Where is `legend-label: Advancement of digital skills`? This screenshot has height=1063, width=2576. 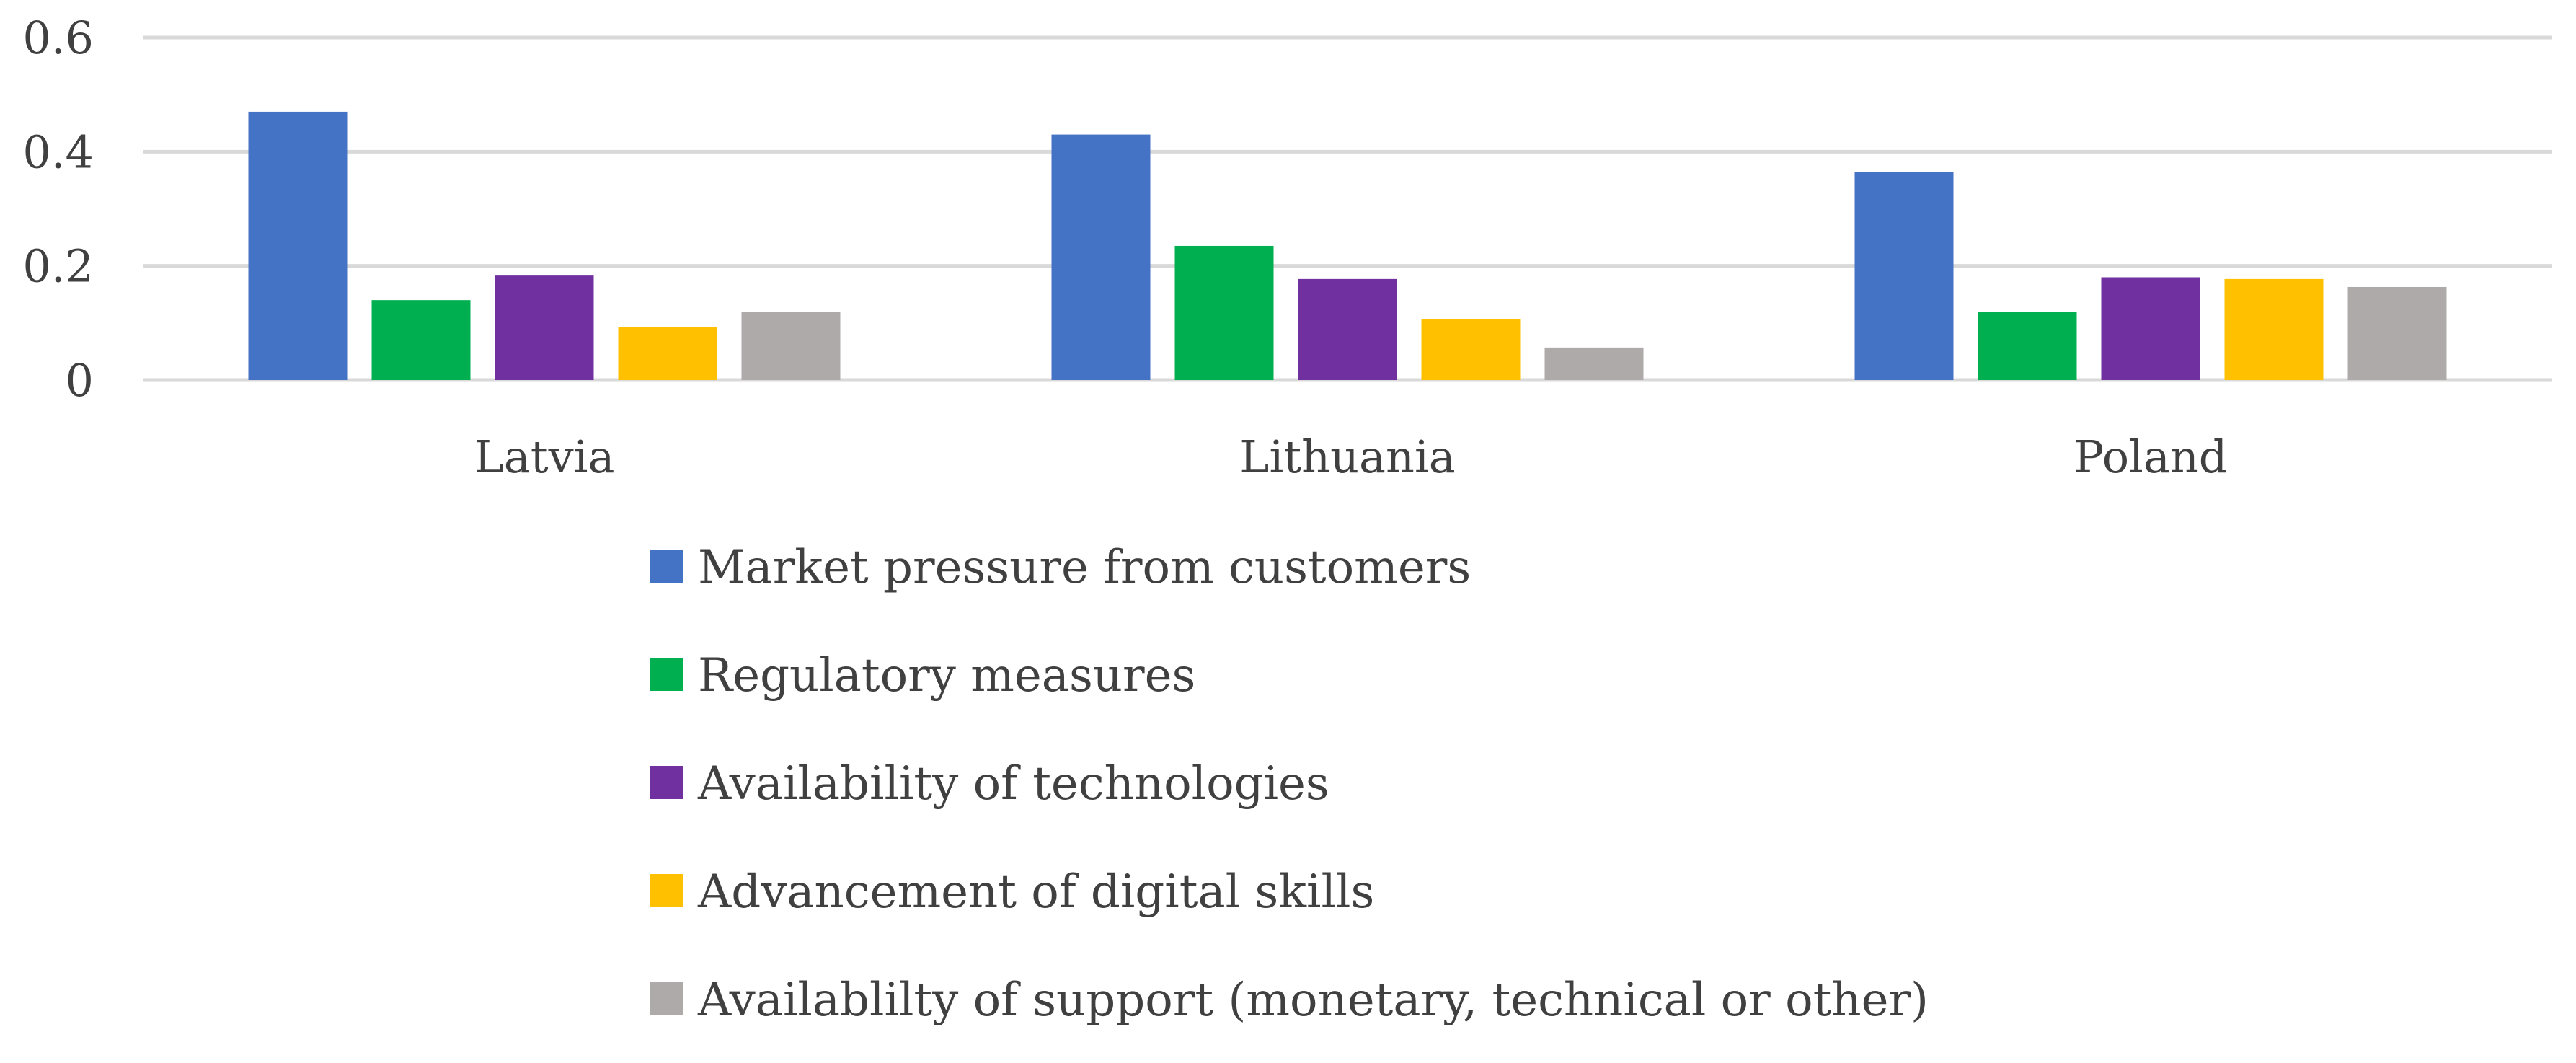 legend-label: Advancement of digital skills is located at coordinates (1035, 892).